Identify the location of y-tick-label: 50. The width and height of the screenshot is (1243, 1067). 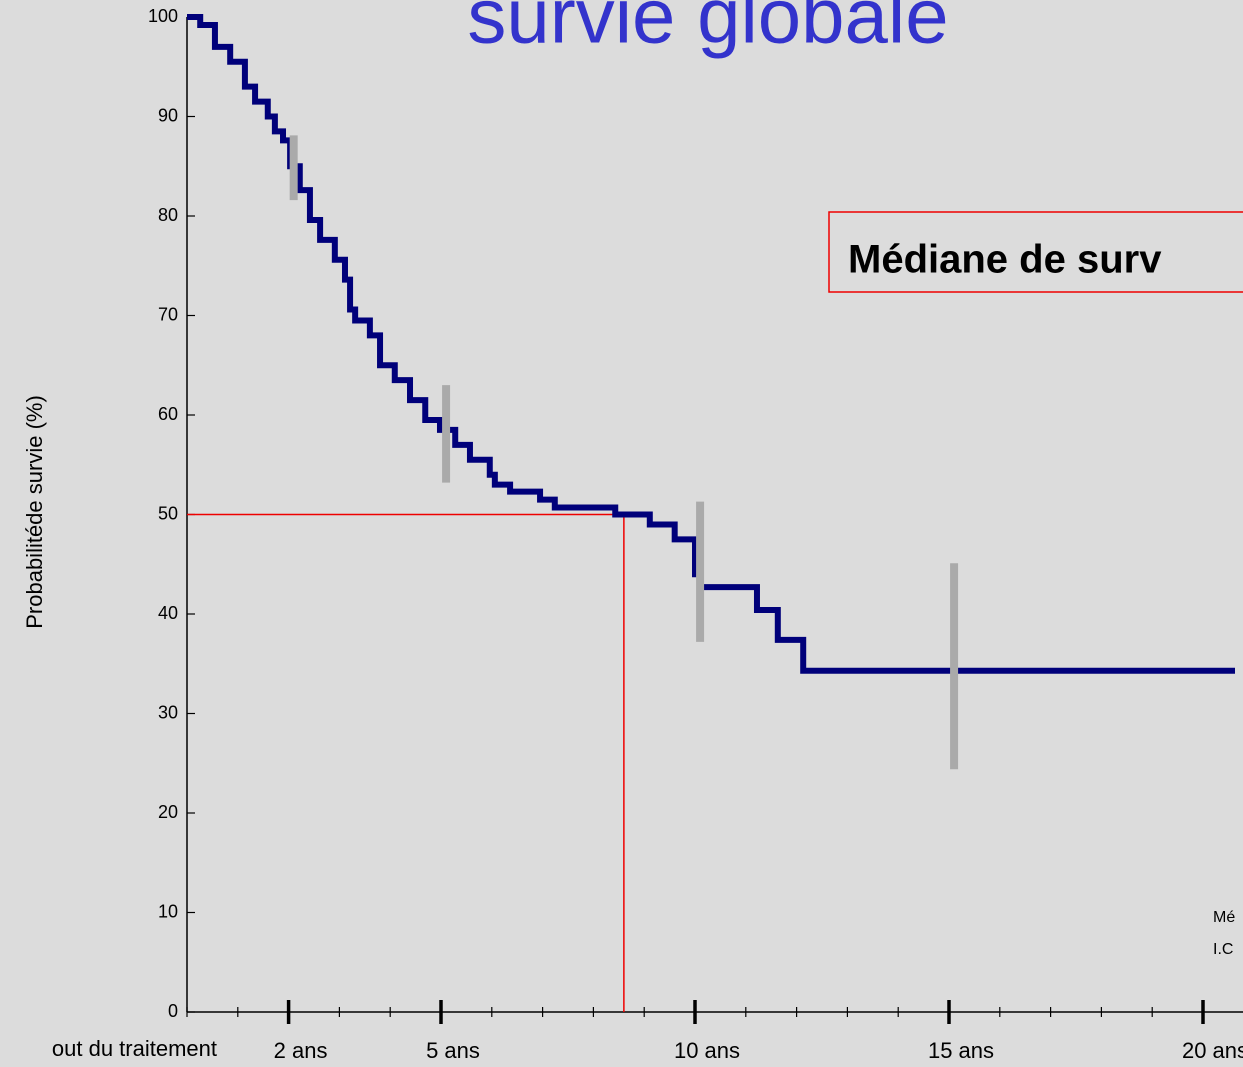
(168, 513).